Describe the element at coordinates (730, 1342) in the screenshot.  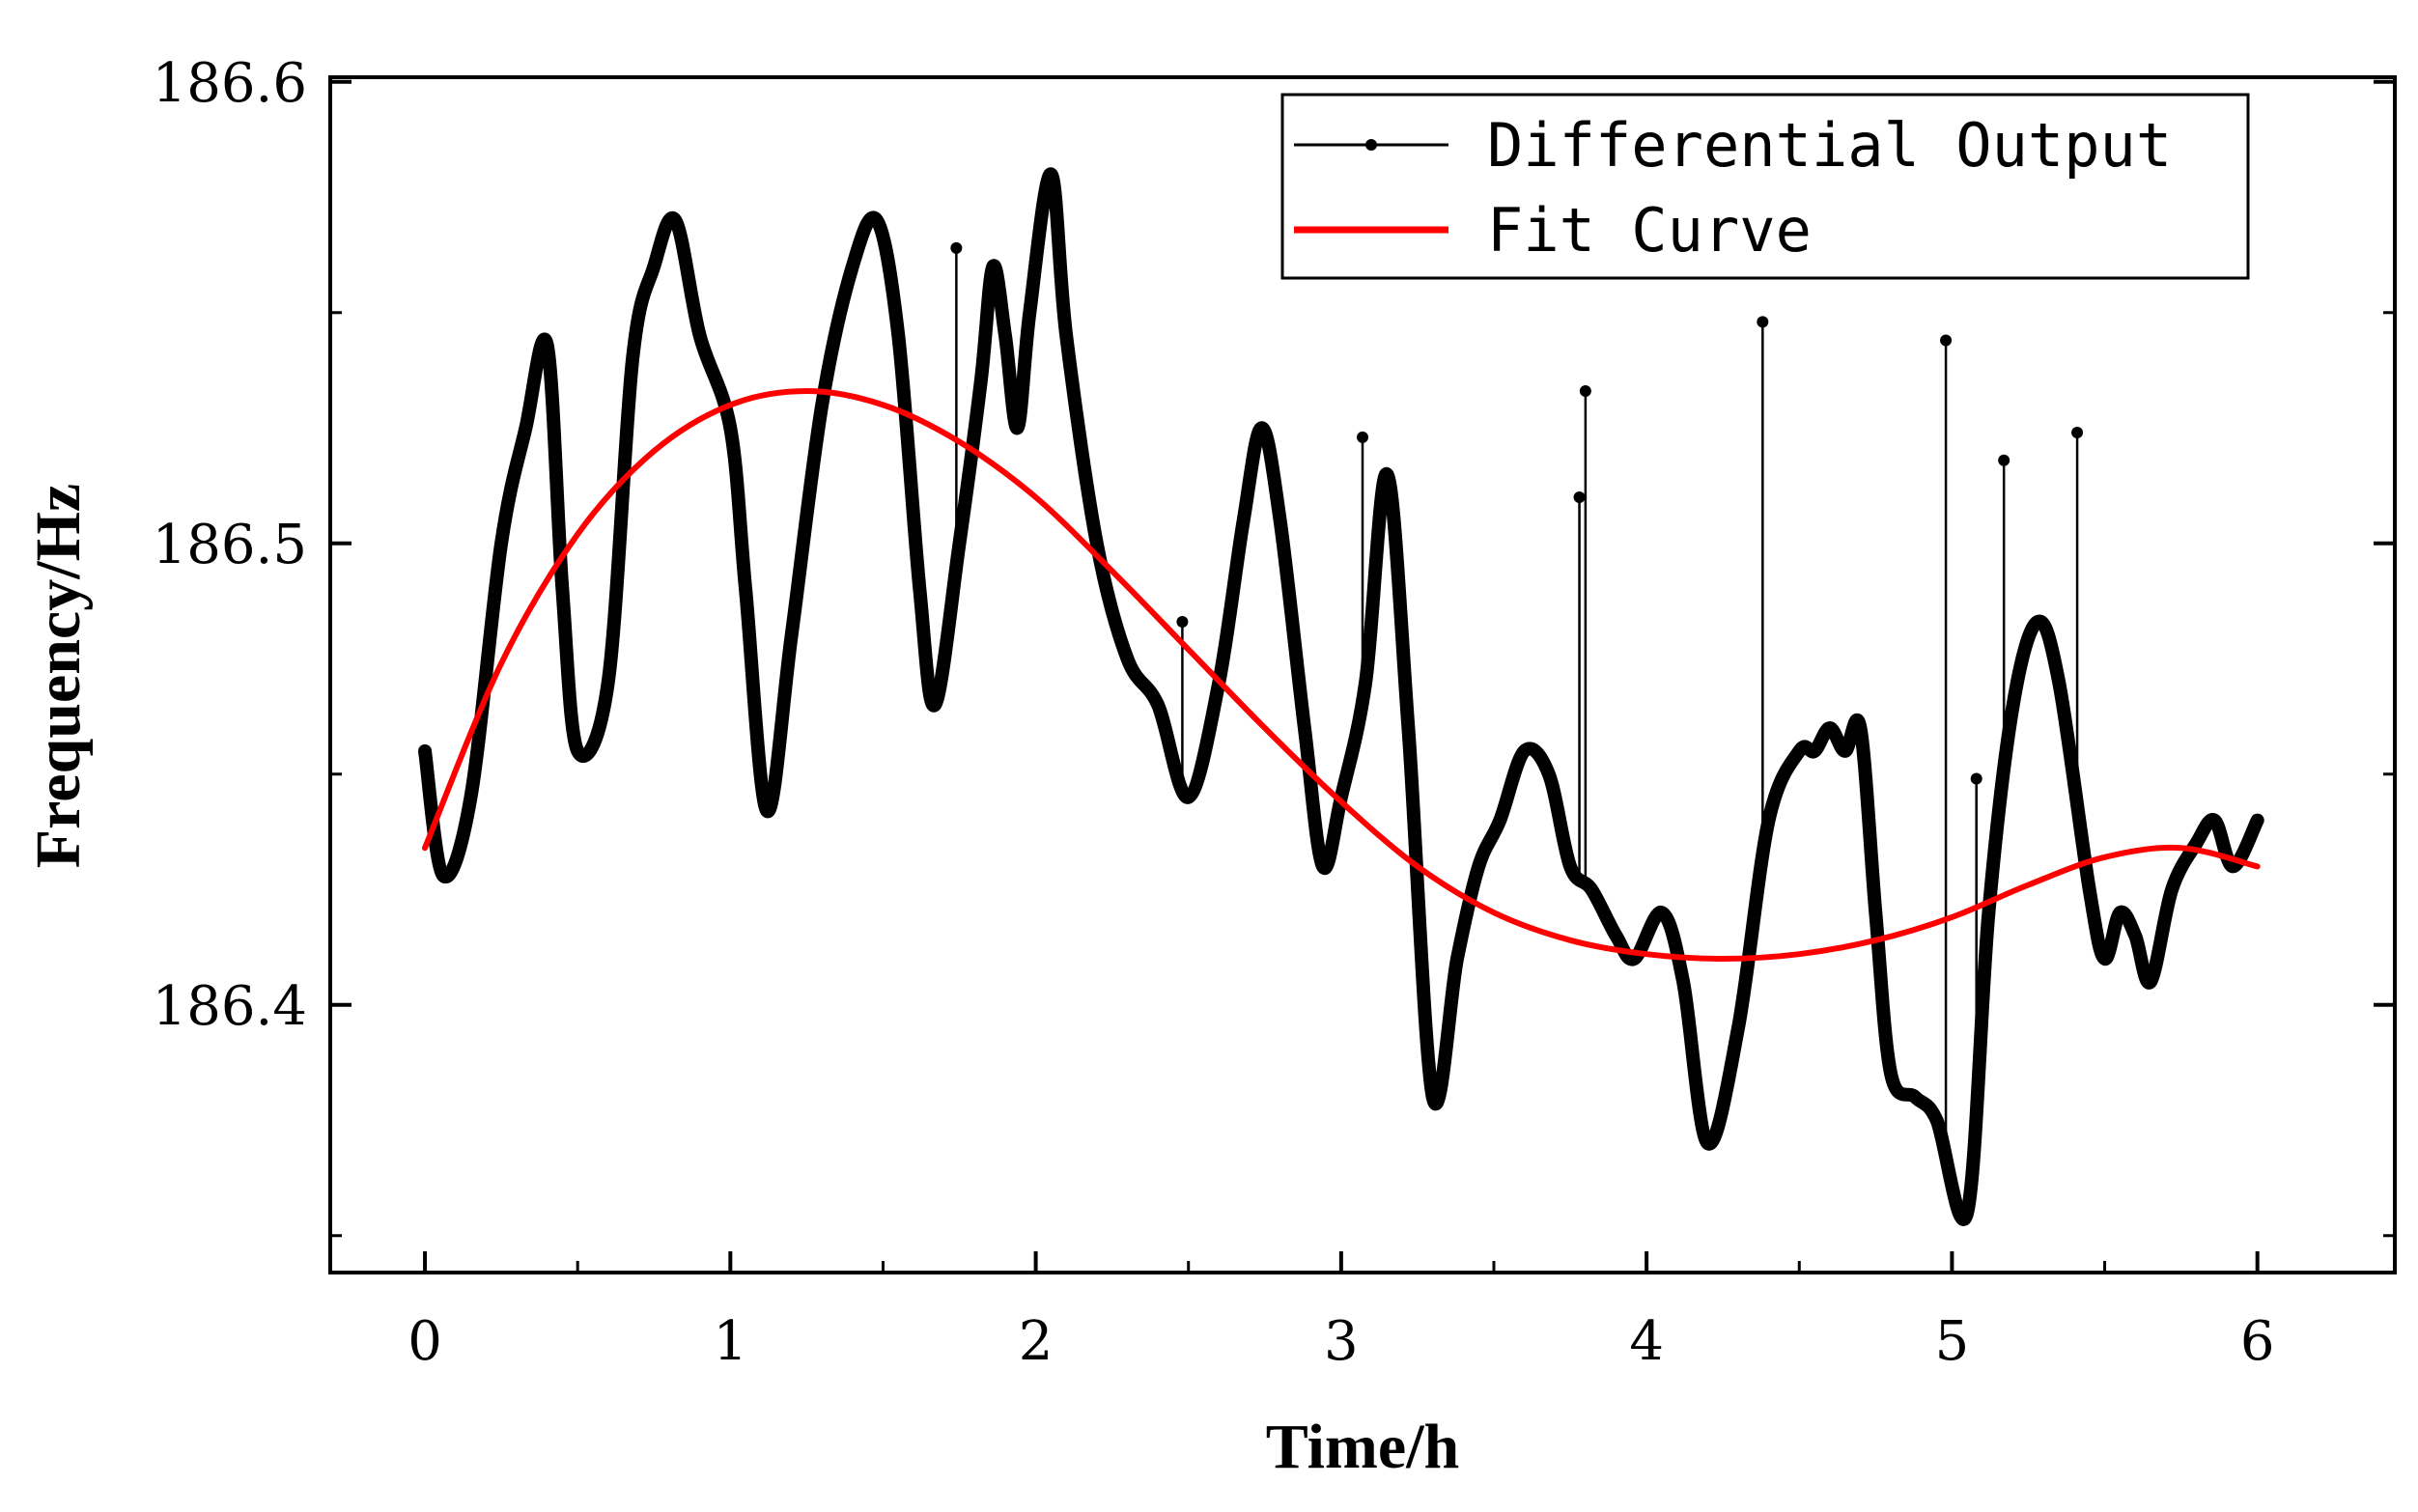
I see `x-tick-label: 1` at that location.